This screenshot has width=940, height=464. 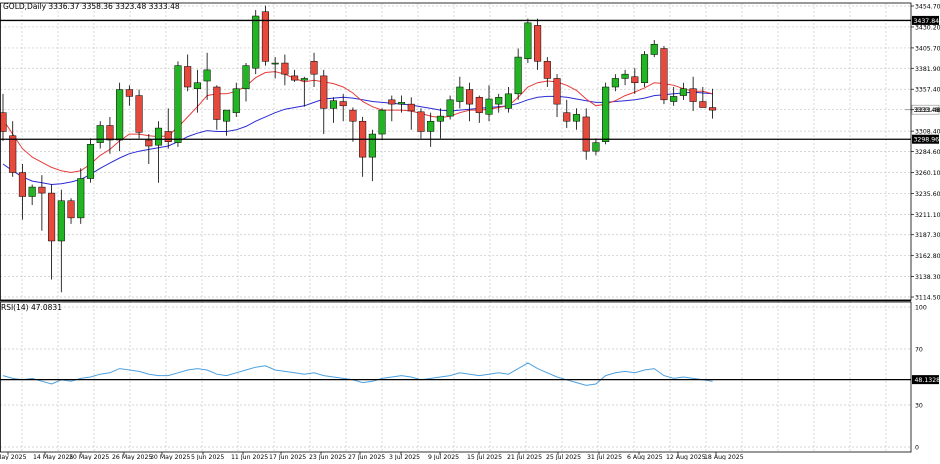 I want to click on time-tick-label: 9 Jul 2025, so click(x=443, y=457).